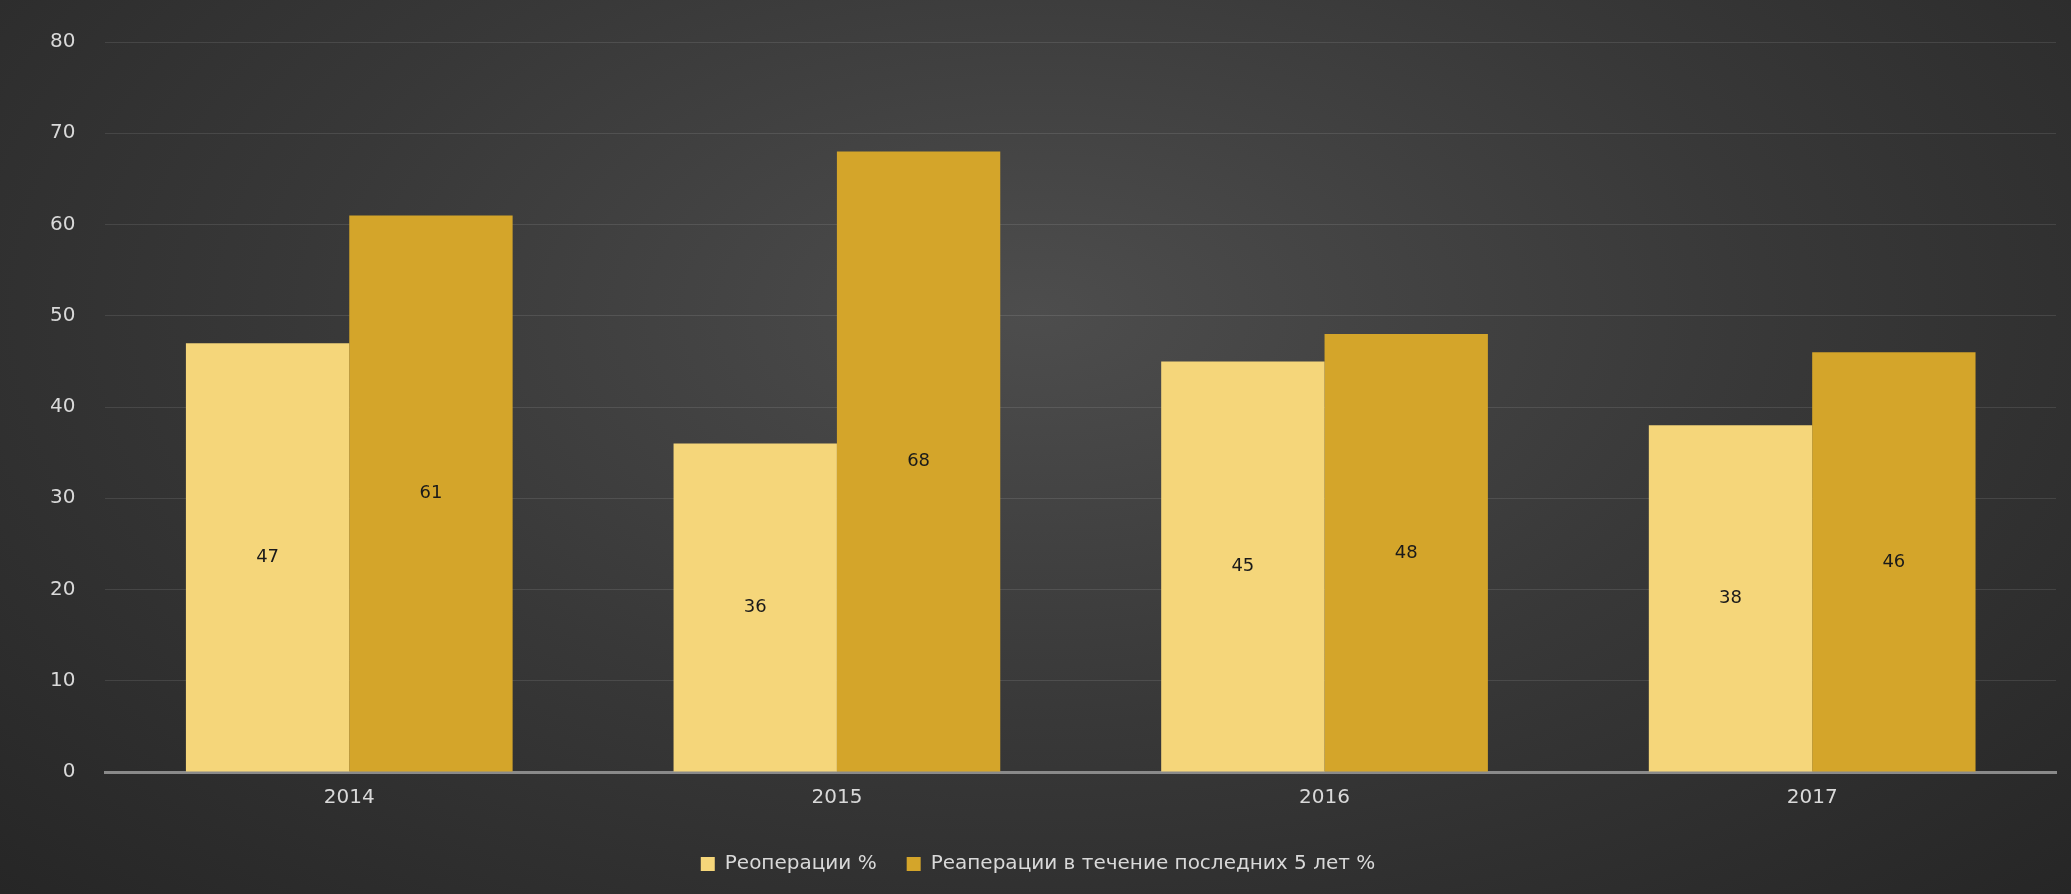 The width and height of the screenshot is (2071, 894). What do you see at coordinates (1324, 796) in the screenshot?
I see `x-tick-label: 2016` at bounding box center [1324, 796].